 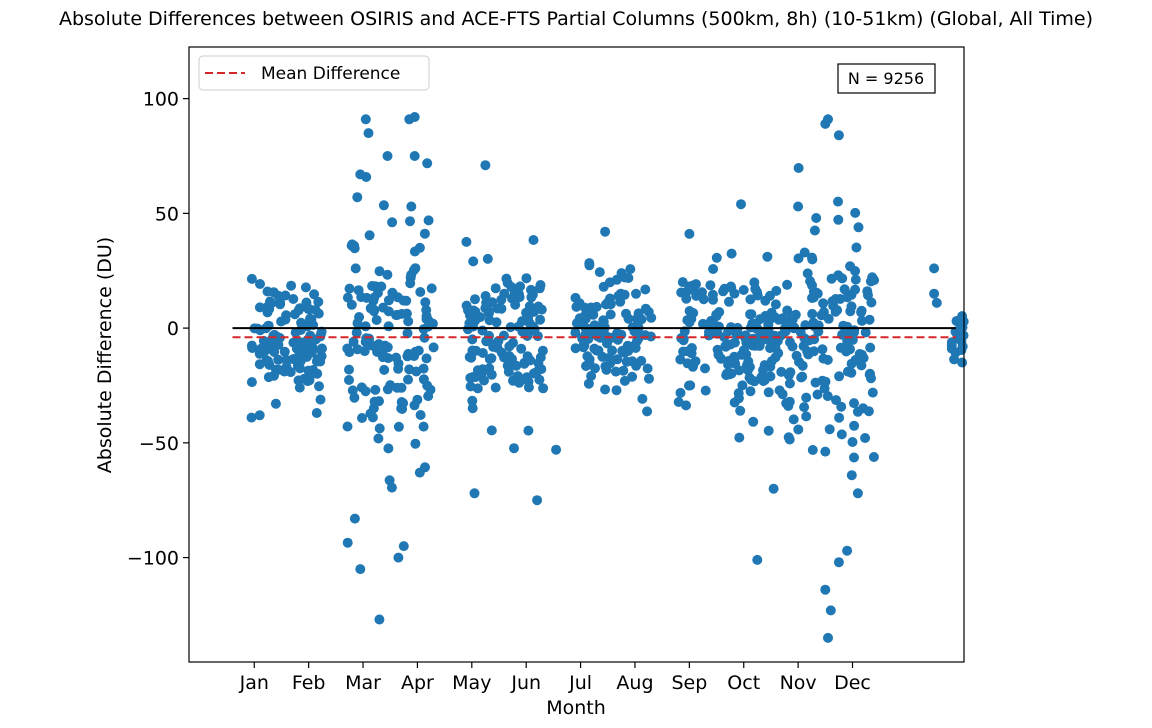 What do you see at coordinates (417, 683) in the screenshot?
I see `x-tick-label: Apr` at bounding box center [417, 683].